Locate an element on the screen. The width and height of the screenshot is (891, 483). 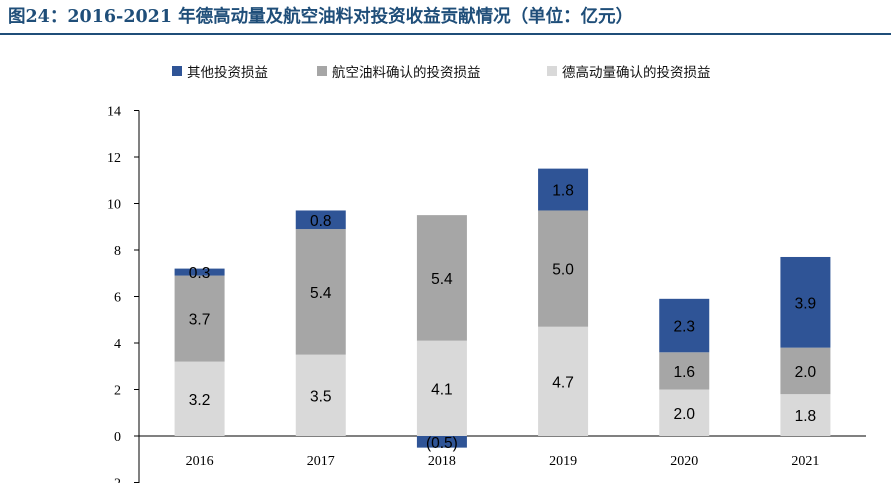
data-label-dgmm-2021: 1.8 is located at coordinates (806, 416).